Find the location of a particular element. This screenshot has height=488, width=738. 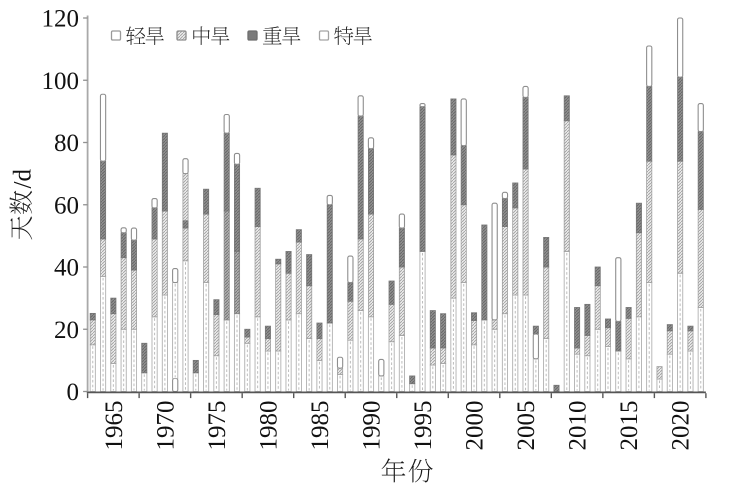

svg-text: 1985 is located at coordinates (320, 426).